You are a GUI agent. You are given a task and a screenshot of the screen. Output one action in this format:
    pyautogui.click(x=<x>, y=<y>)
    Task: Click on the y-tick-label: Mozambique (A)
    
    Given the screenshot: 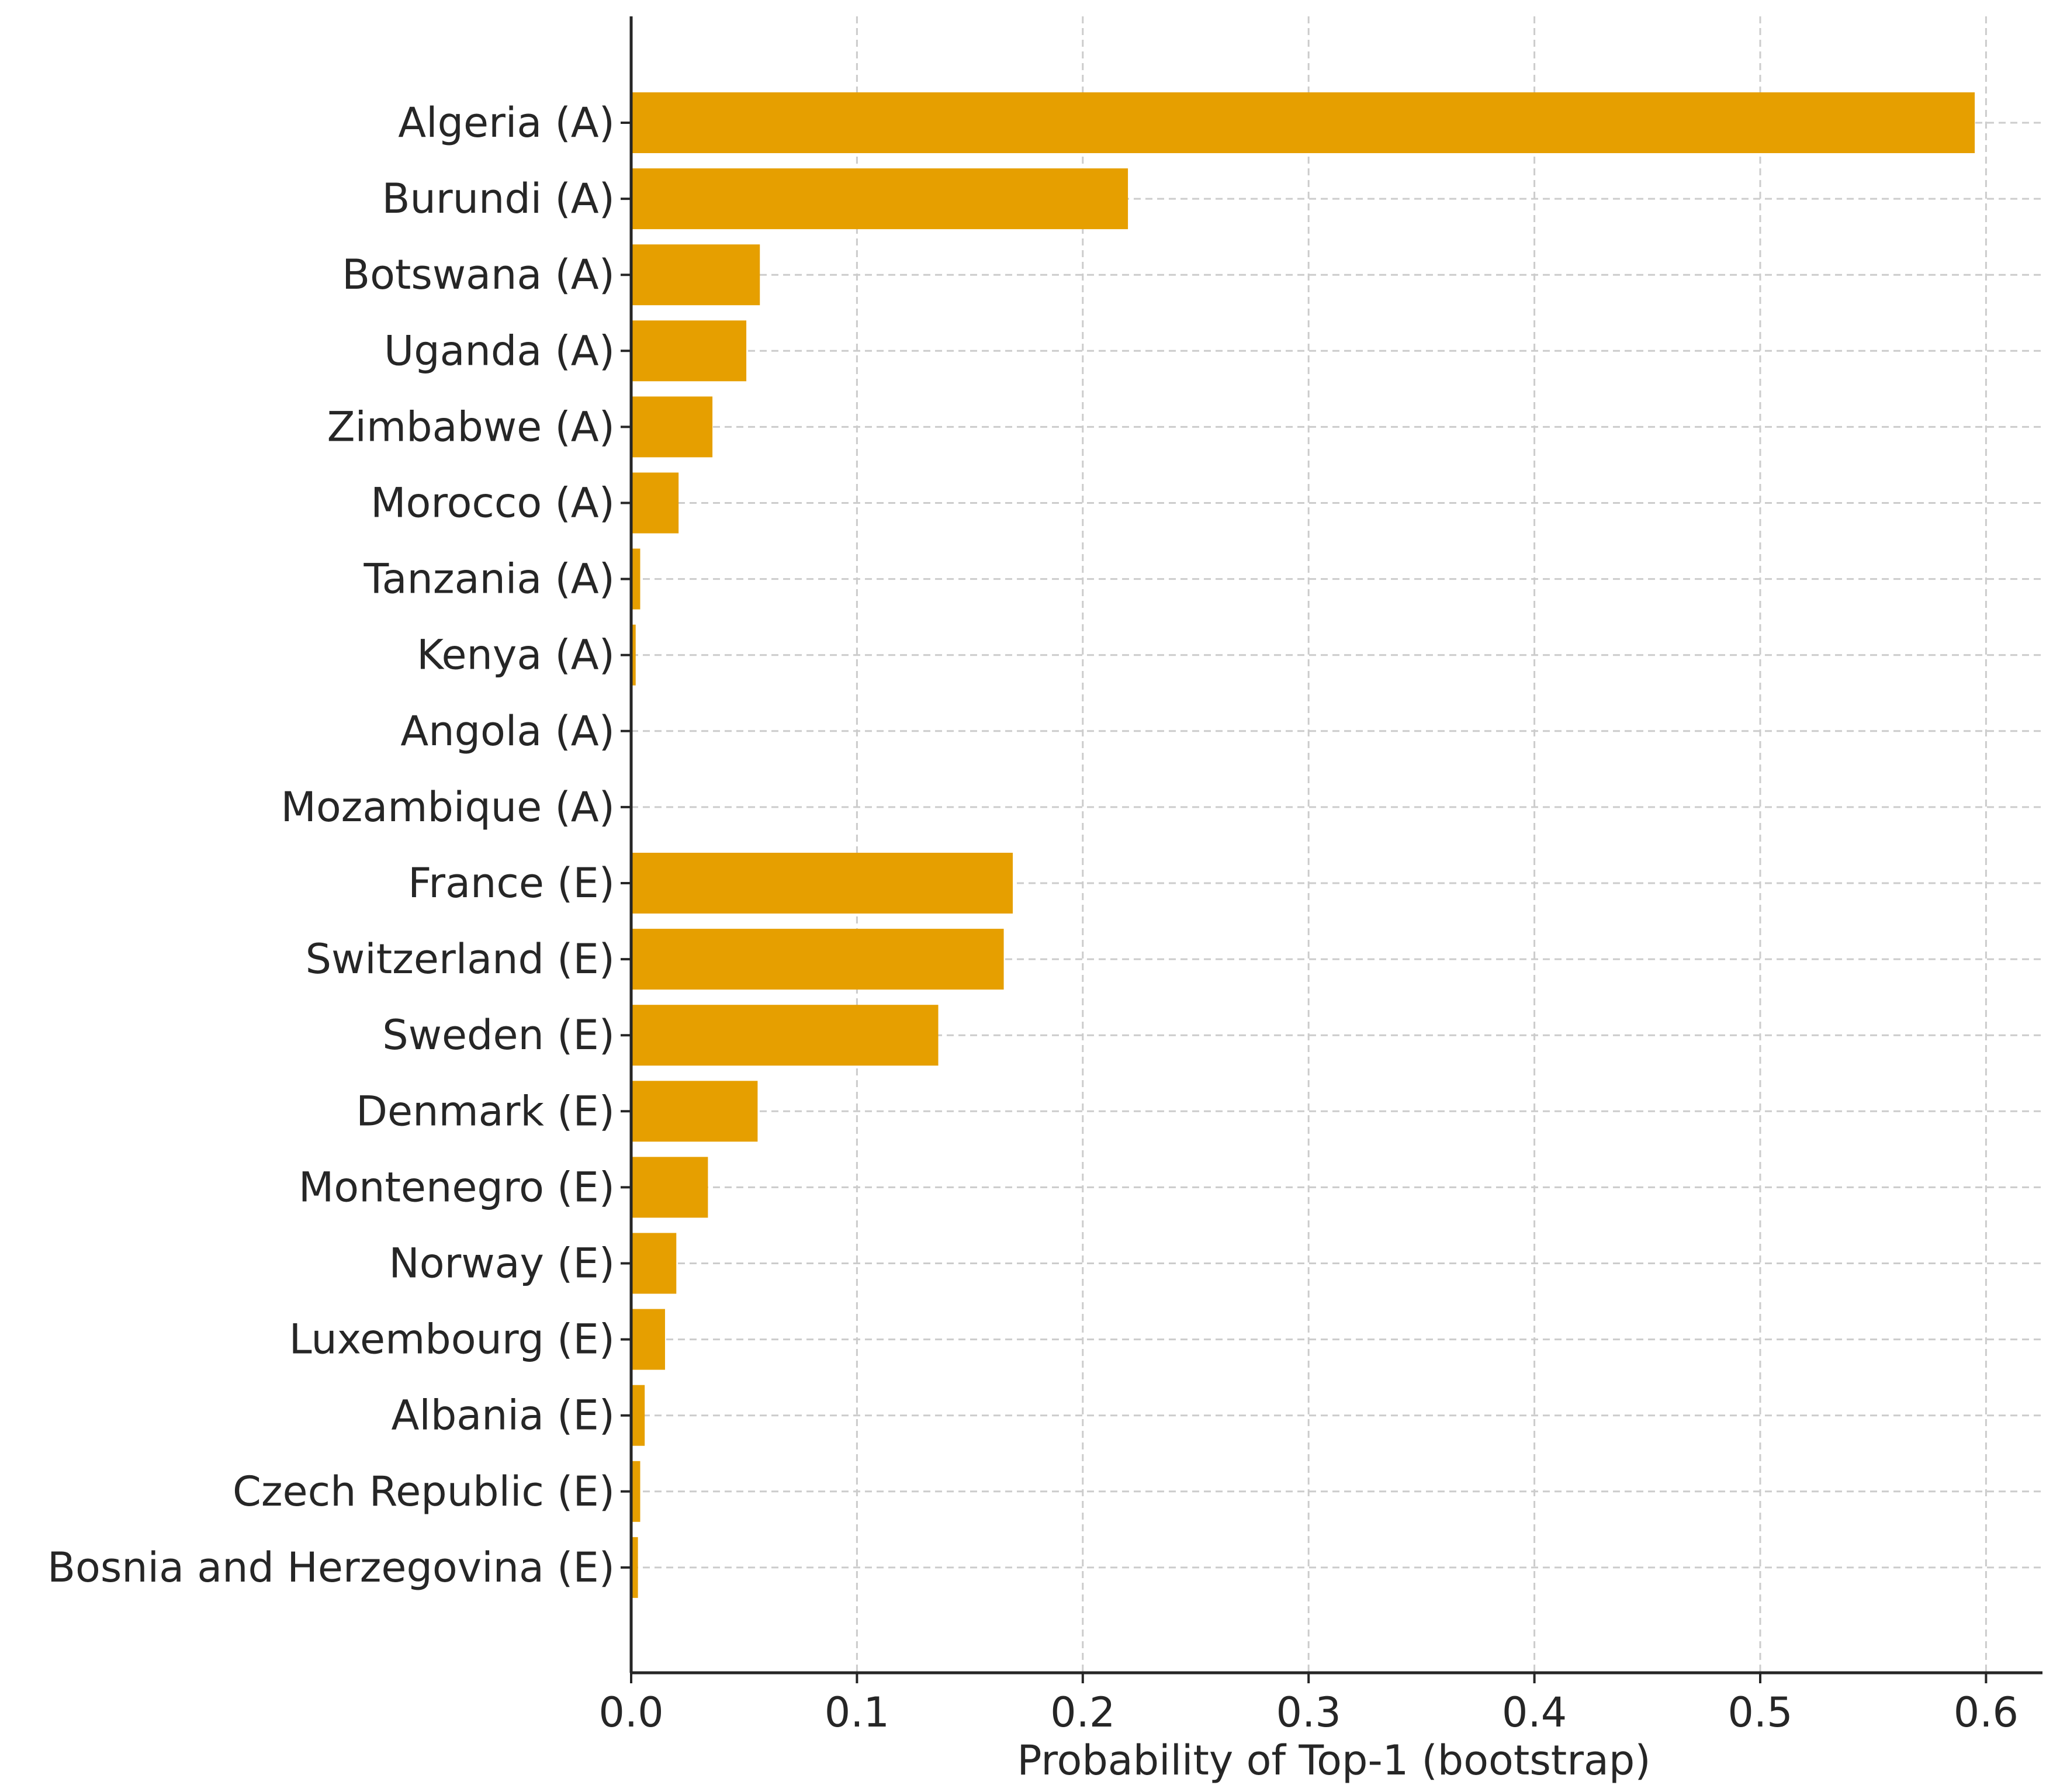 What is the action you would take?
    pyautogui.click(x=448, y=807)
    